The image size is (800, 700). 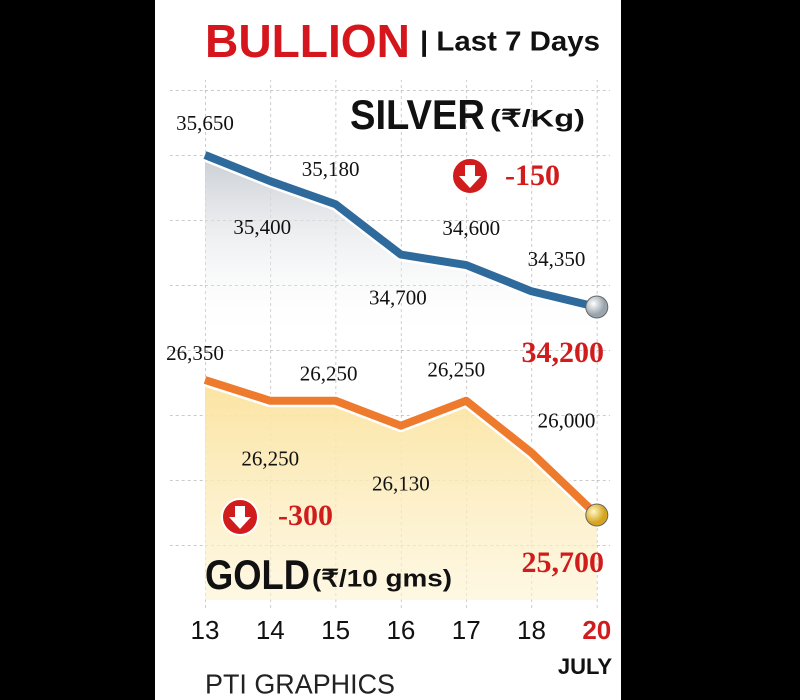 I want to click on value-label: 34,350, so click(x=557, y=259).